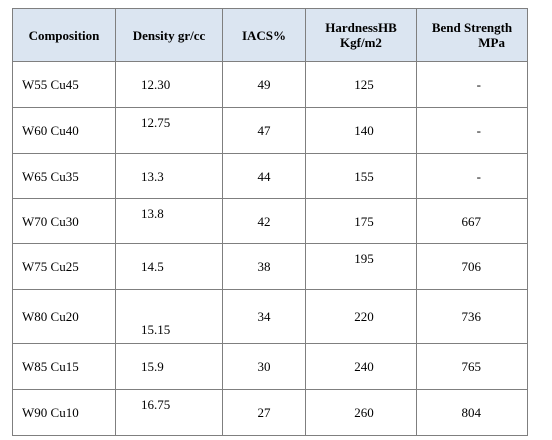 This screenshot has height=440, width=552. What do you see at coordinates (361, 42) in the screenshot?
I see `header-hardness-unit: Kgf/m2` at bounding box center [361, 42].